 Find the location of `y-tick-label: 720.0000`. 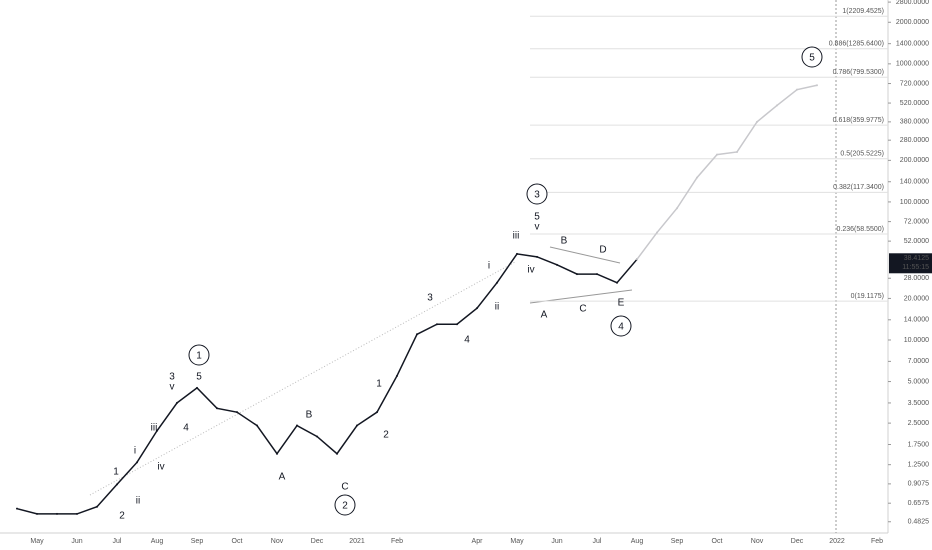

y-tick-label: 720.0000 is located at coordinates (914, 83).